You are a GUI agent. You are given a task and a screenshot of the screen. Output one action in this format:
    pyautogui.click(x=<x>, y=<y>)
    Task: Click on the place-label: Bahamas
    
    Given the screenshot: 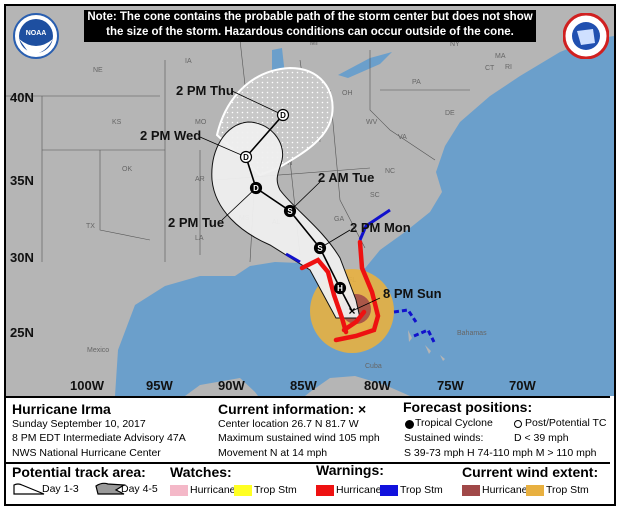 What is the action you would take?
    pyautogui.click(x=472, y=333)
    